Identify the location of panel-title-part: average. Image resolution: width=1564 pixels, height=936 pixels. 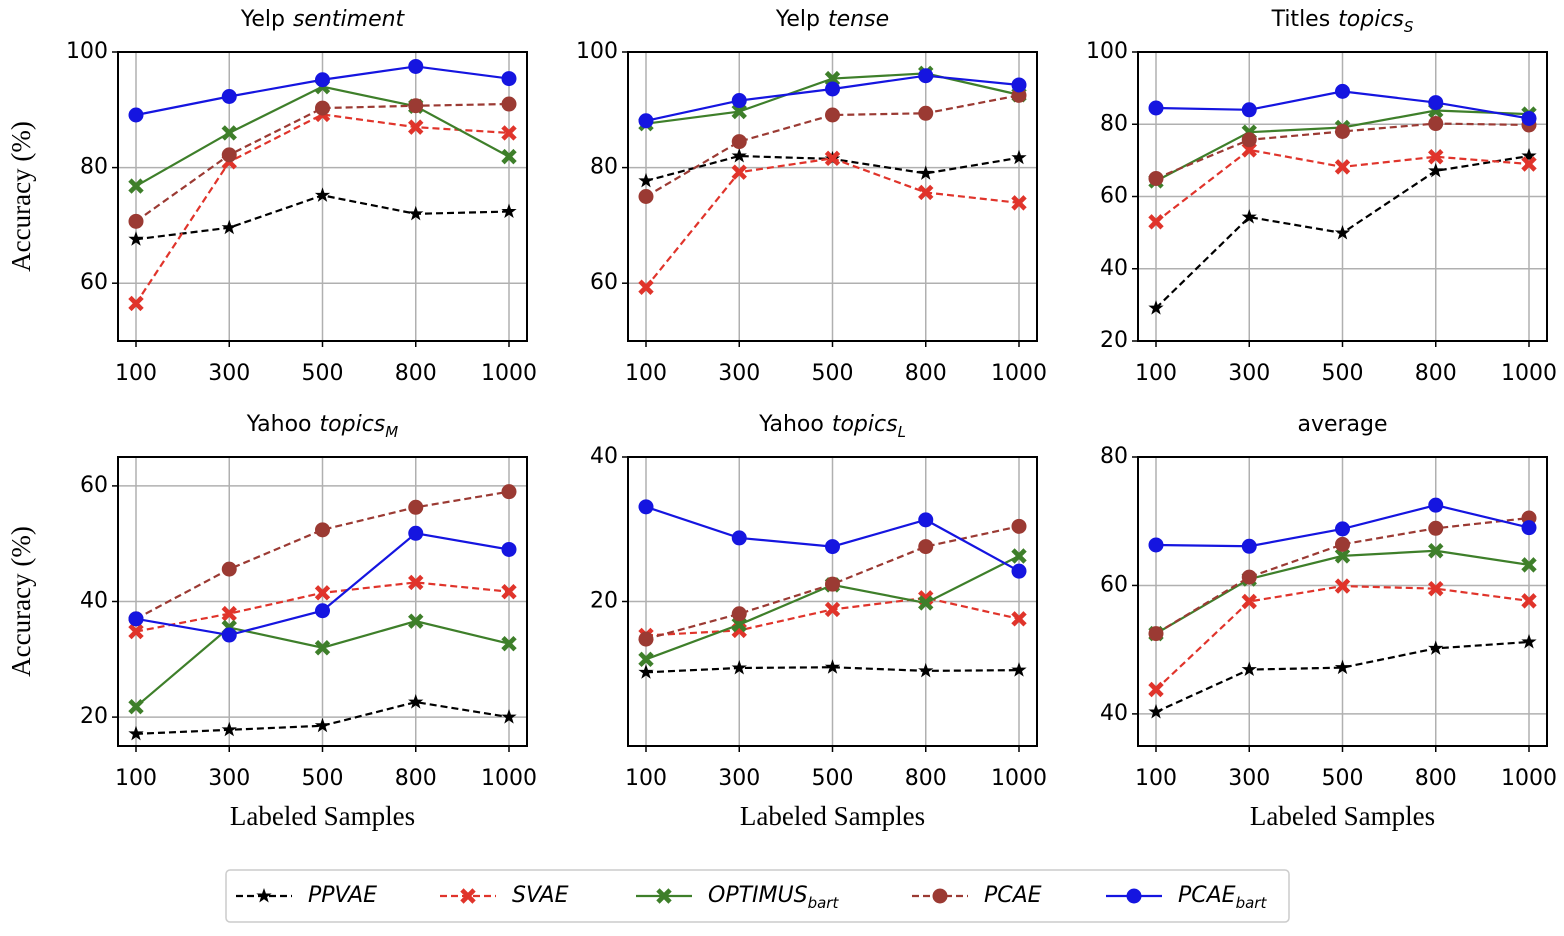
(1342, 424).